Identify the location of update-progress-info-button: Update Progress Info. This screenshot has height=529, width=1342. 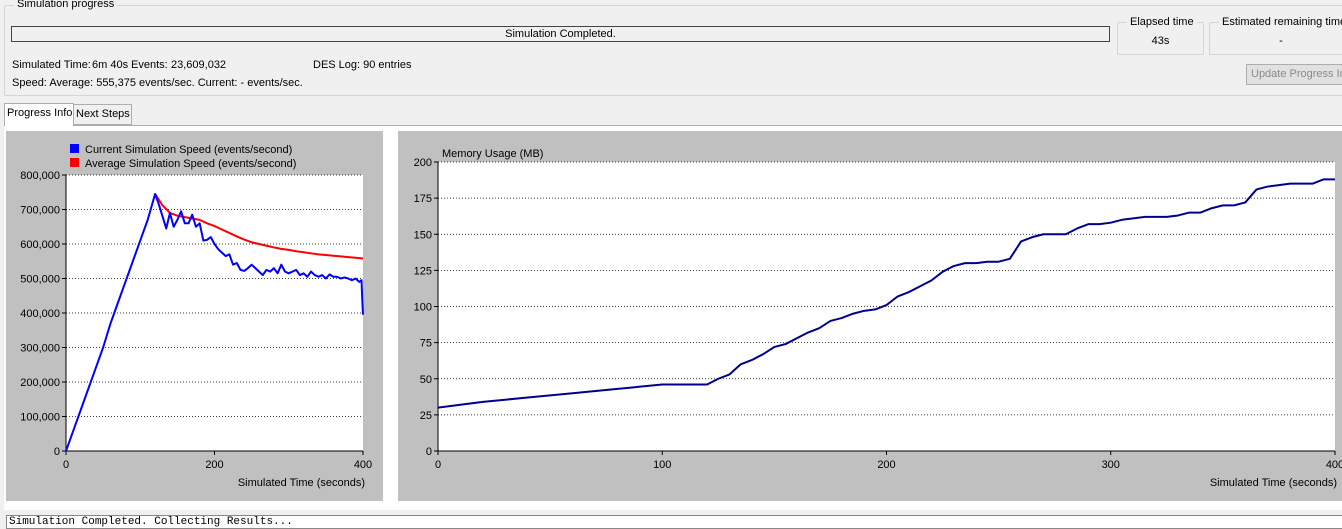
(1294, 74).